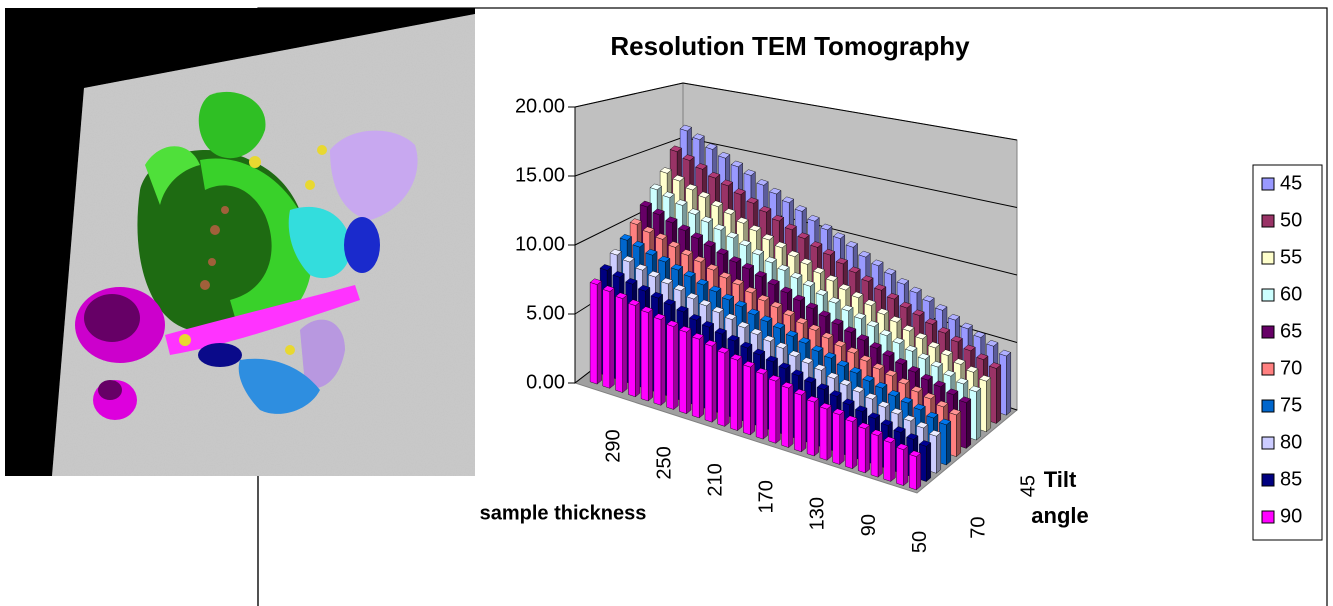 Image resolution: width=1333 pixels, height=606 pixels. Describe the element at coordinates (1291, 220) in the screenshot. I see `legend-label: 50` at that location.